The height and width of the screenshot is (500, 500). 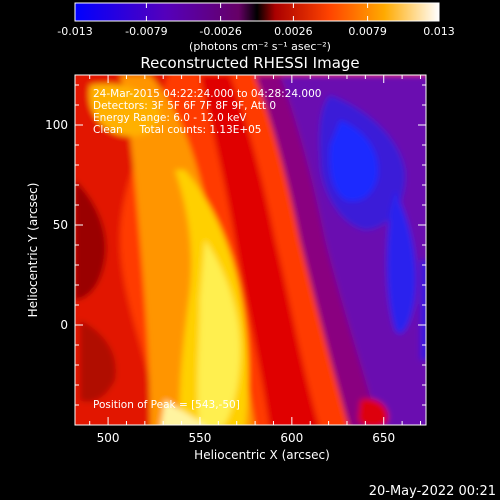 What do you see at coordinates (166, 405) in the screenshot?
I see `annotation-peak-position: Position of Peak = [543,-50]` at bounding box center [166, 405].